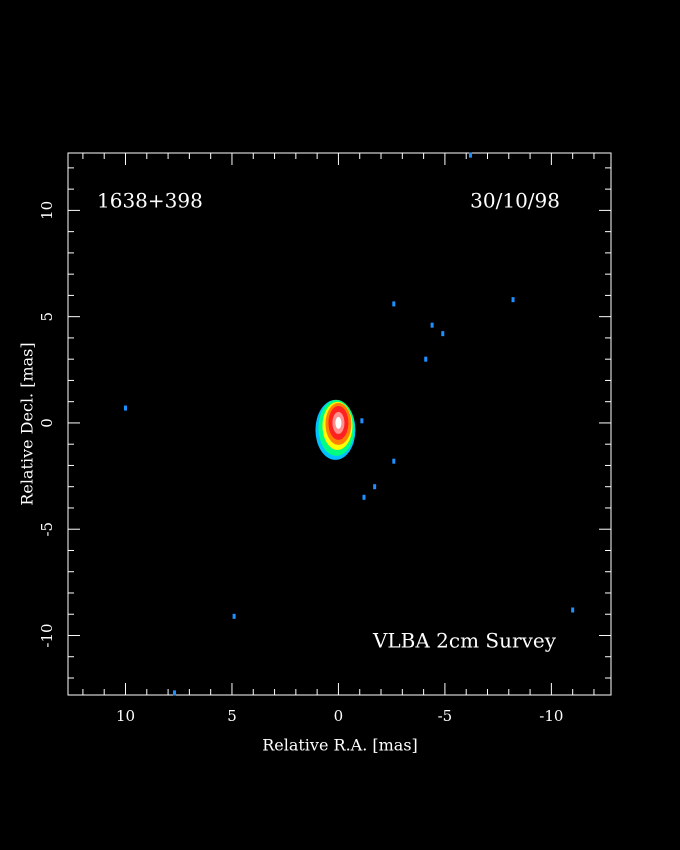 The height and width of the screenshot is (850, 680). Describe the element at coordinates (150, 201) in the screenshot. I see `source-name: 1638+398` at that location.